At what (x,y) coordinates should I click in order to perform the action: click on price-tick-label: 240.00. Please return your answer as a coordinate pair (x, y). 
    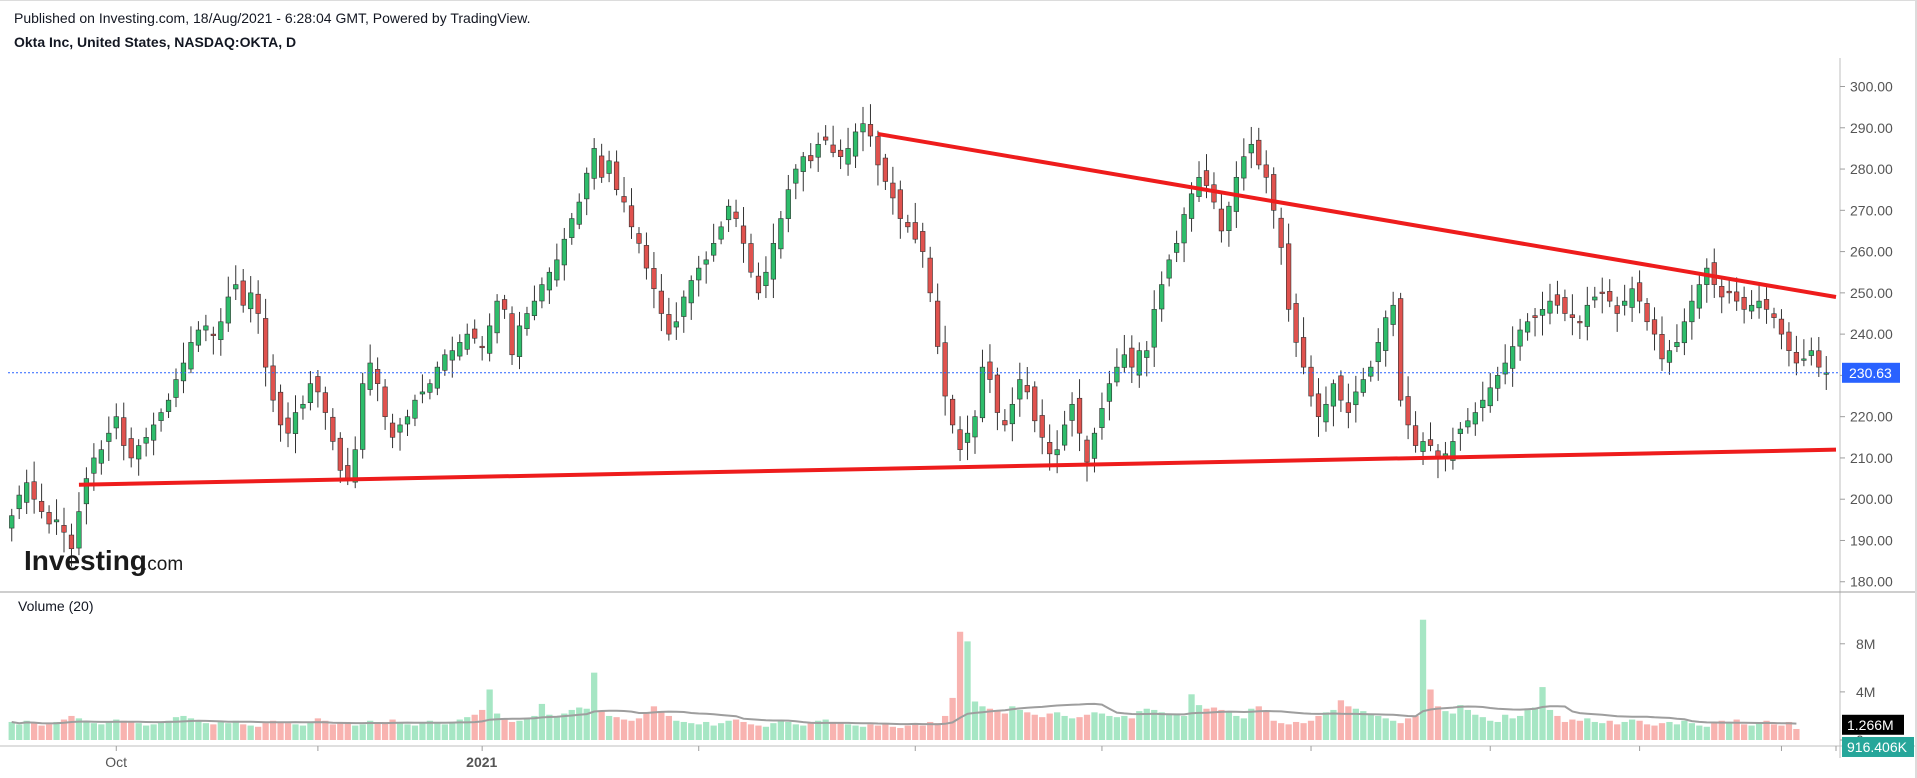
    Looking at the image, I should click on (1871, 334).